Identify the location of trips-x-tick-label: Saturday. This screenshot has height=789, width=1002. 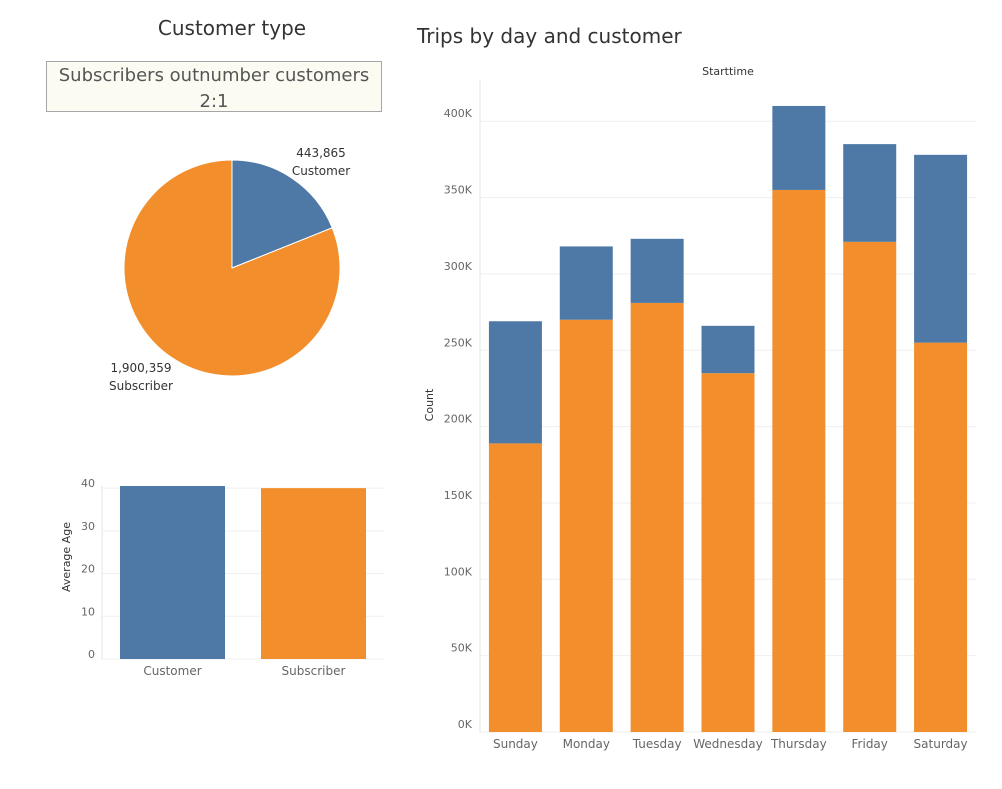
(941, 744).